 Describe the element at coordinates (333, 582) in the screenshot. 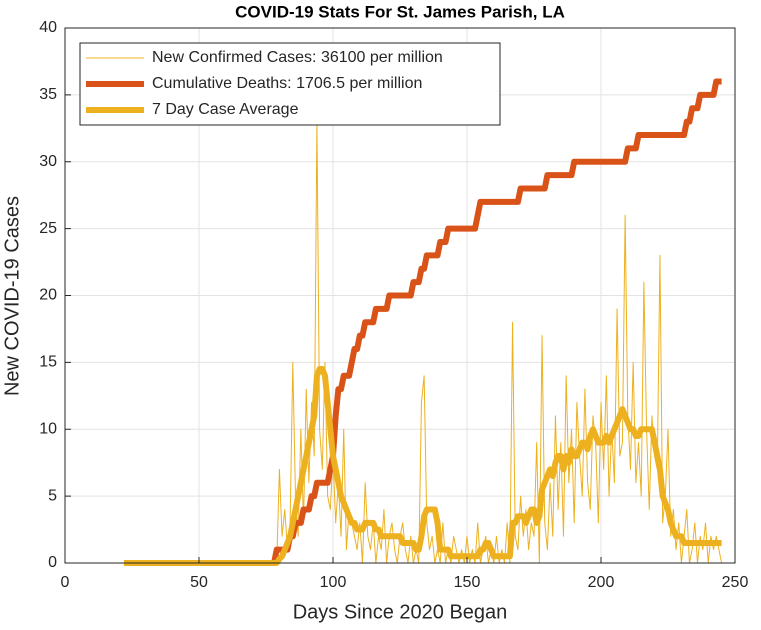

I see `x-tick-label: 100` at that location.